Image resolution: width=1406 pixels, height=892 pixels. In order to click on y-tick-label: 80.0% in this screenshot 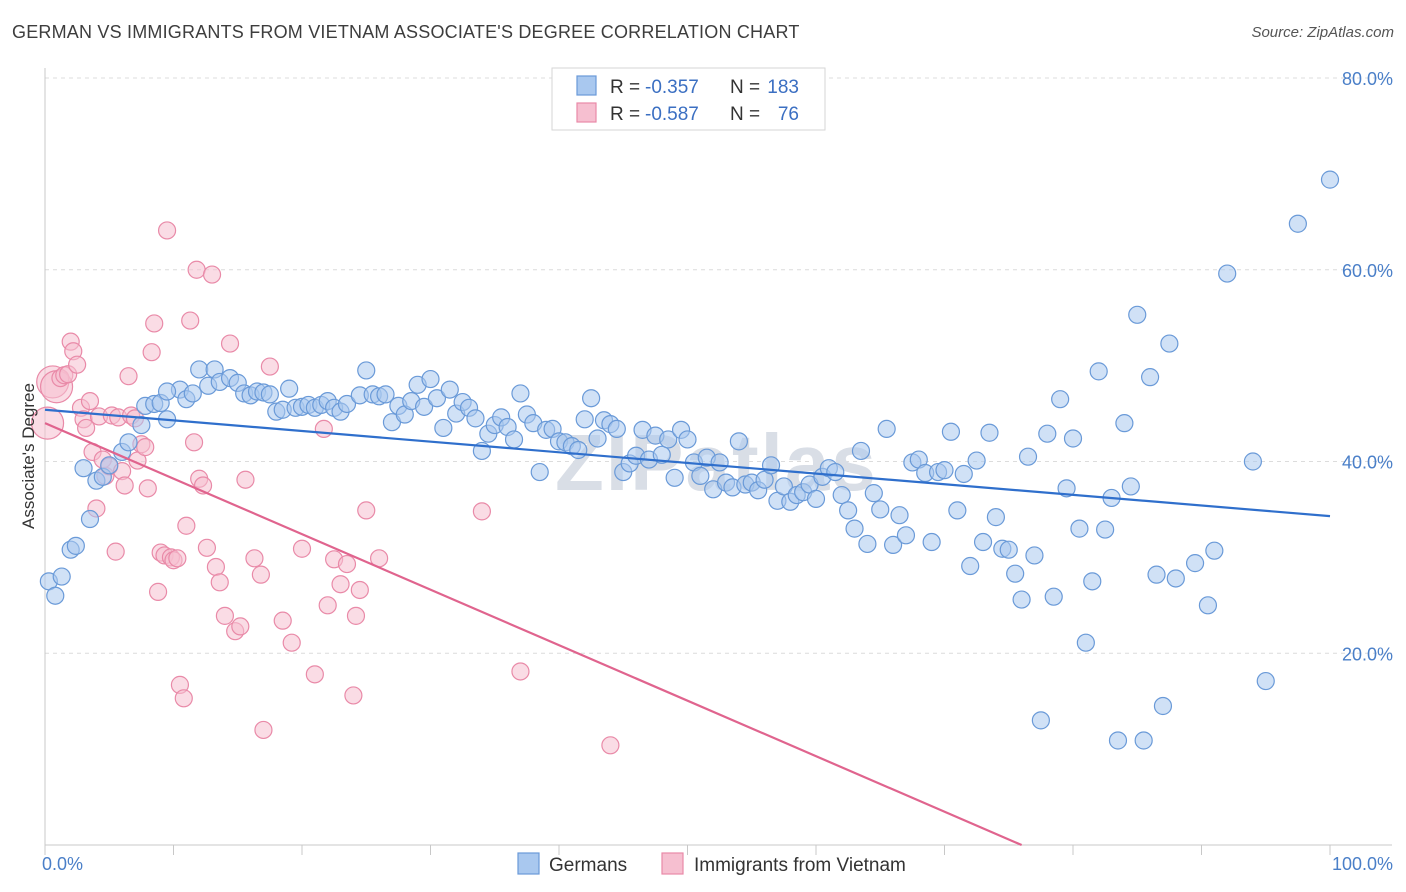, I will do `click(1367, 79)`.